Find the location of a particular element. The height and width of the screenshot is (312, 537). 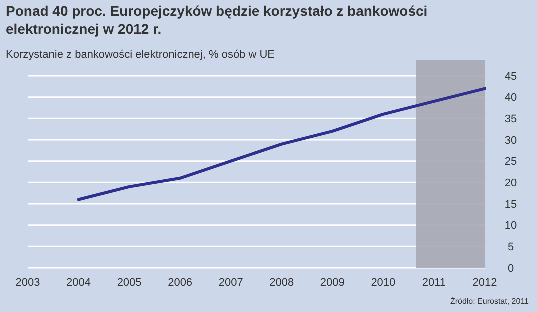

y-tick-label: 40 is located at coordinates (511, 98).